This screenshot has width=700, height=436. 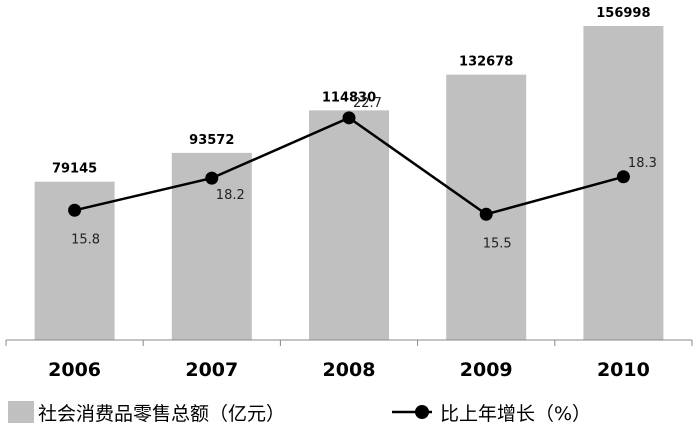 I want to click on growth-point-2009, so click(x=486, y=214).